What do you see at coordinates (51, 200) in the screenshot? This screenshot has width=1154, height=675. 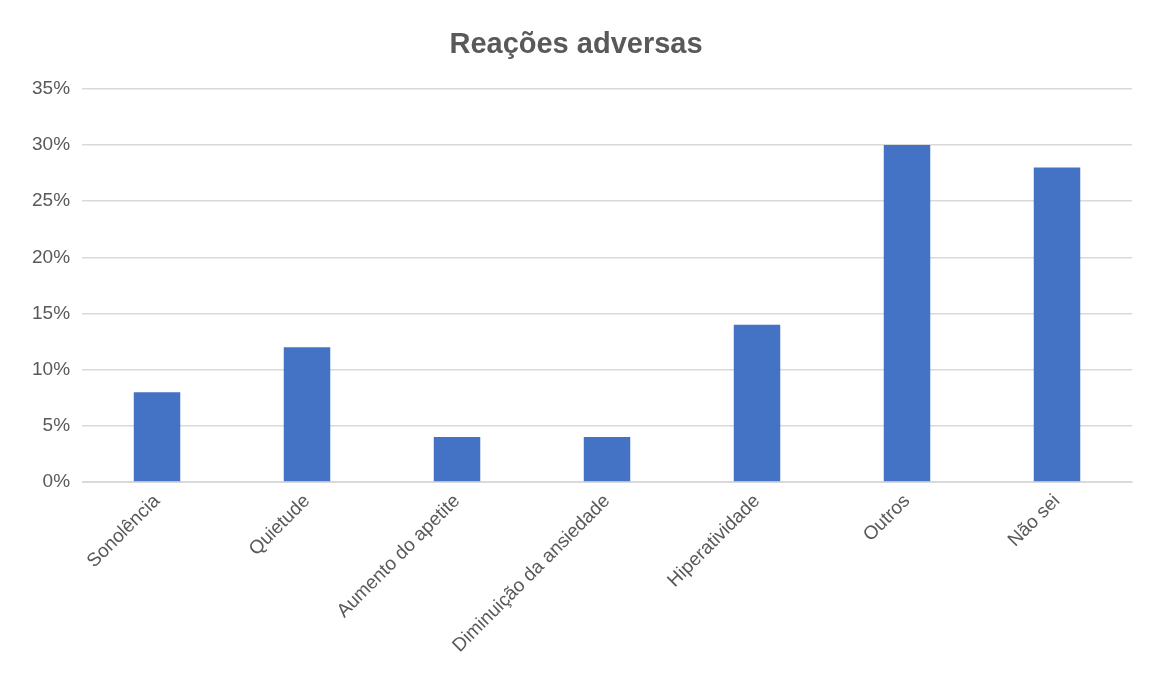 I see `y-tick-label: 25%` at bounding box center [51, 200].